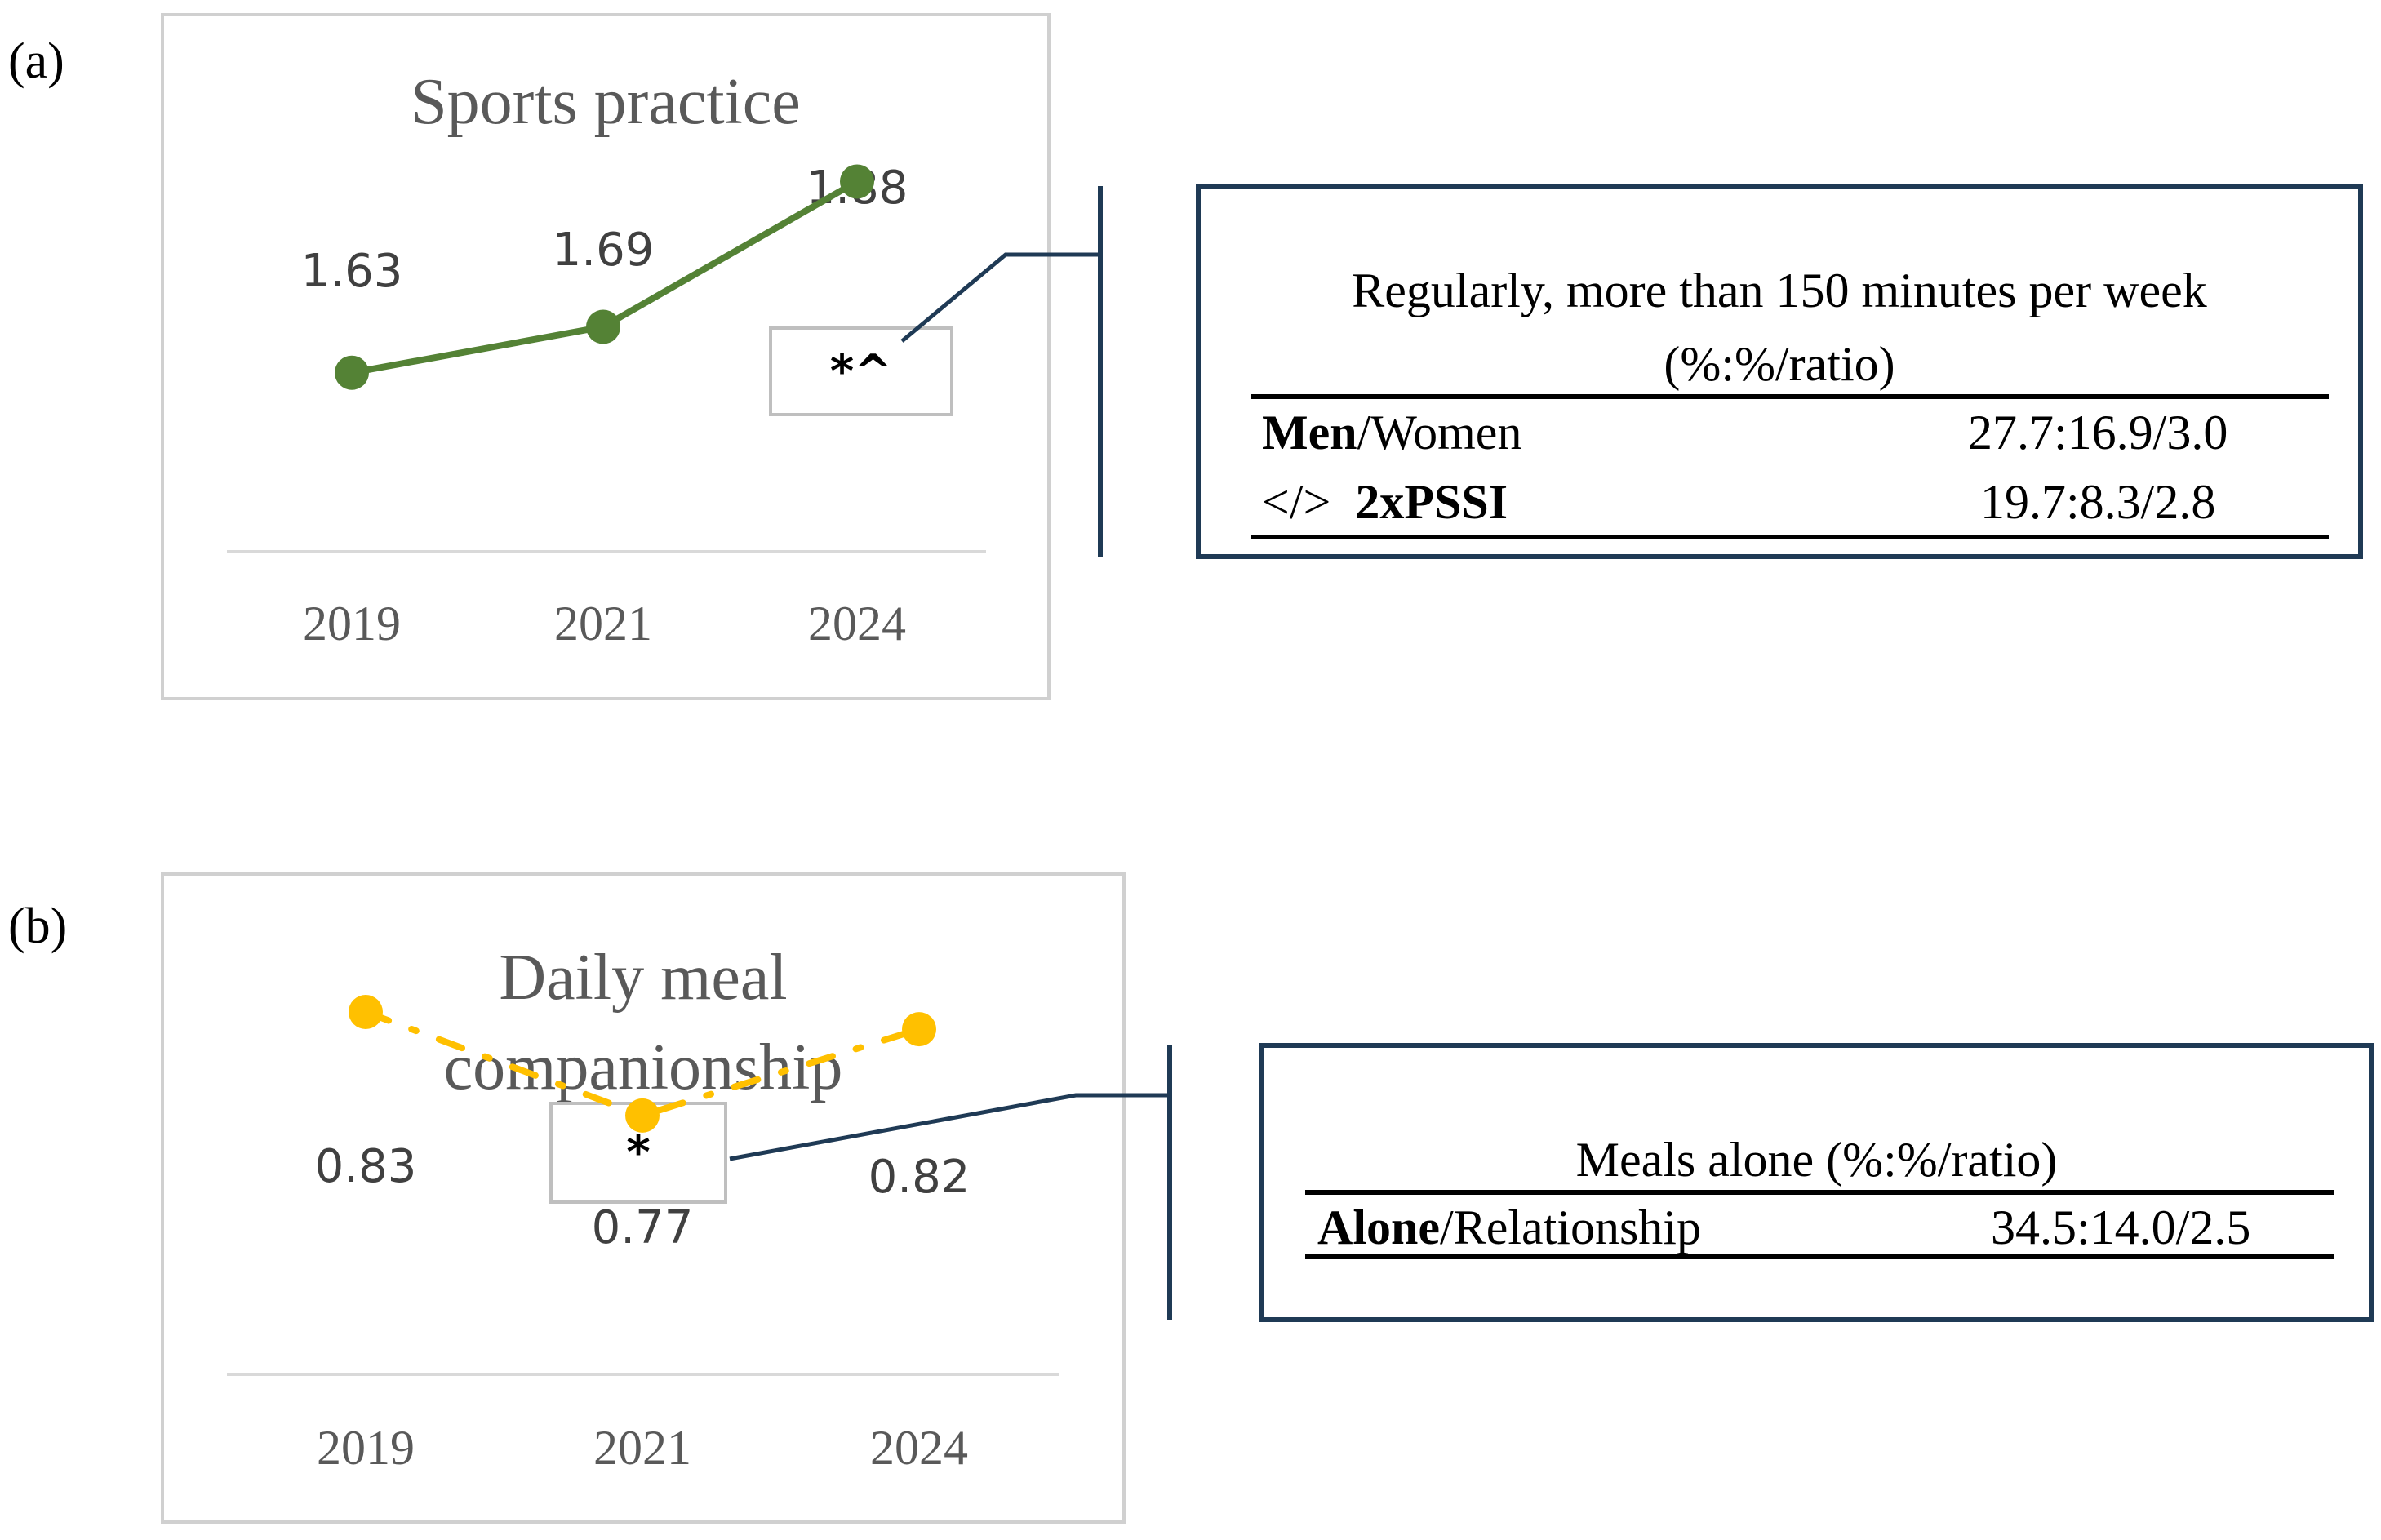 The image size is (2381, 1540). I want to click on chart-a-title: Sports practice, so click(606, 102).